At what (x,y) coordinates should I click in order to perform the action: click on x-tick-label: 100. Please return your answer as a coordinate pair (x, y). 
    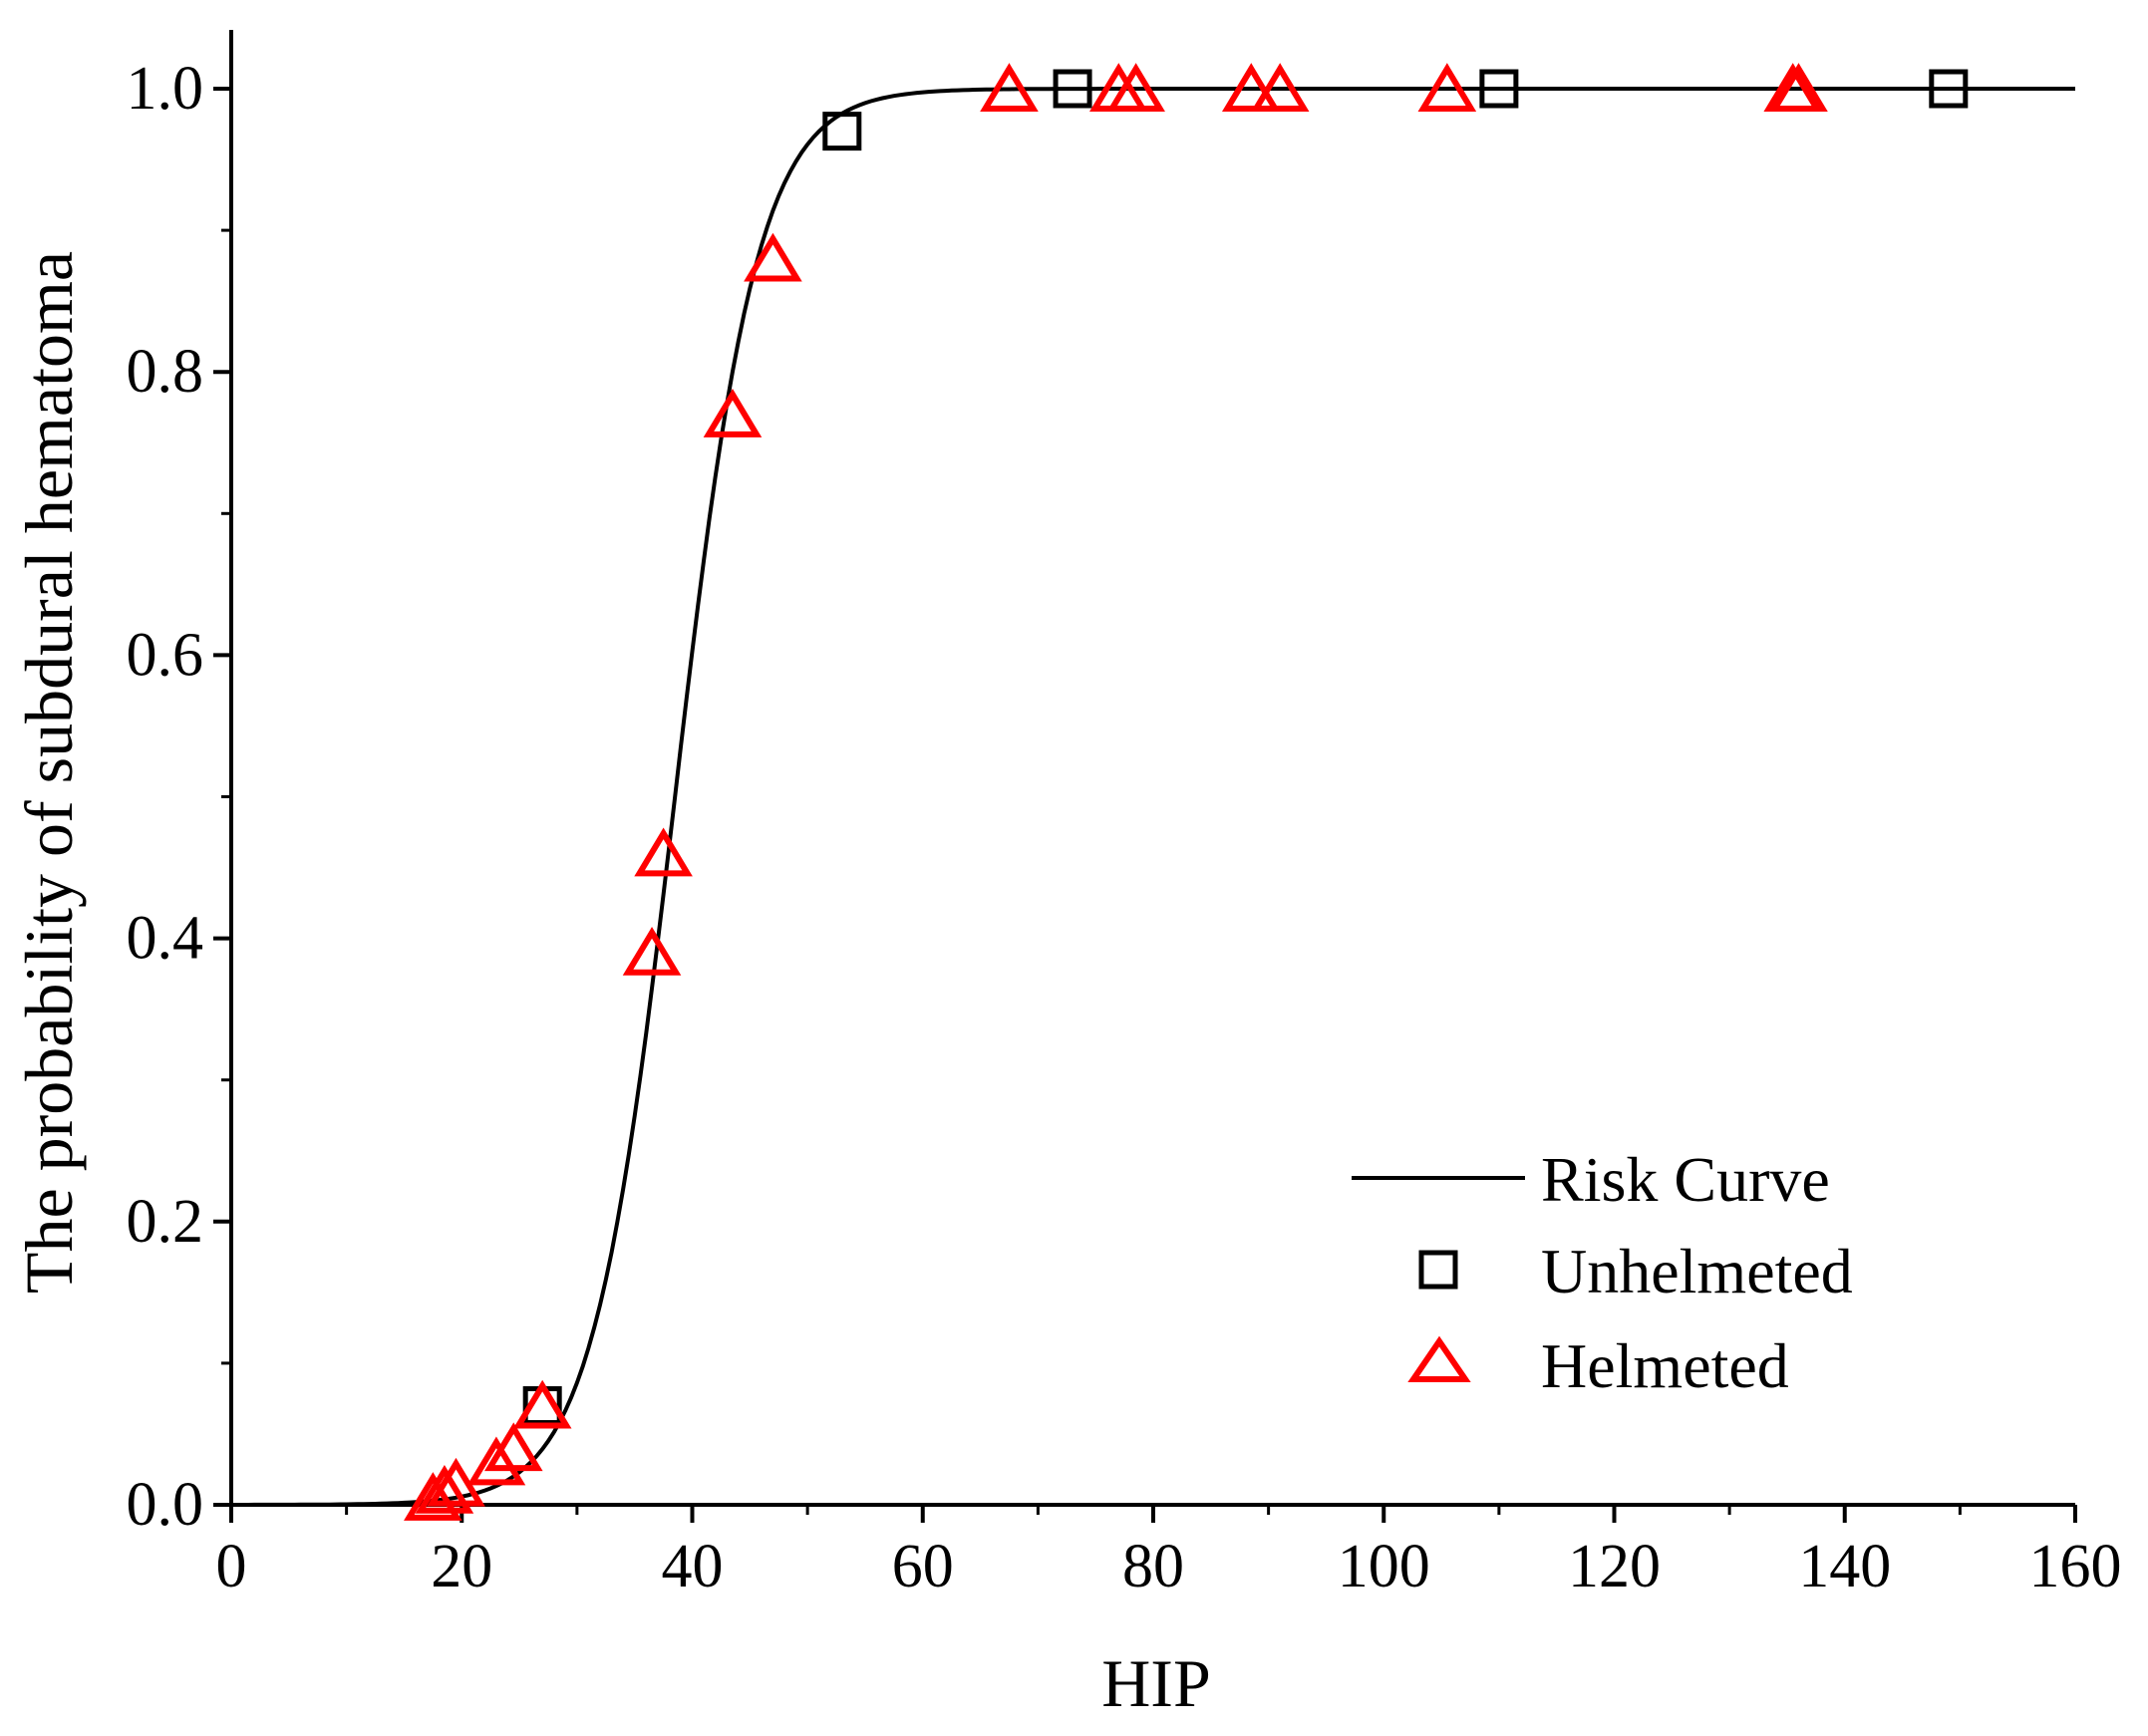
    Looking at the image, I should click on (1384, 1566).